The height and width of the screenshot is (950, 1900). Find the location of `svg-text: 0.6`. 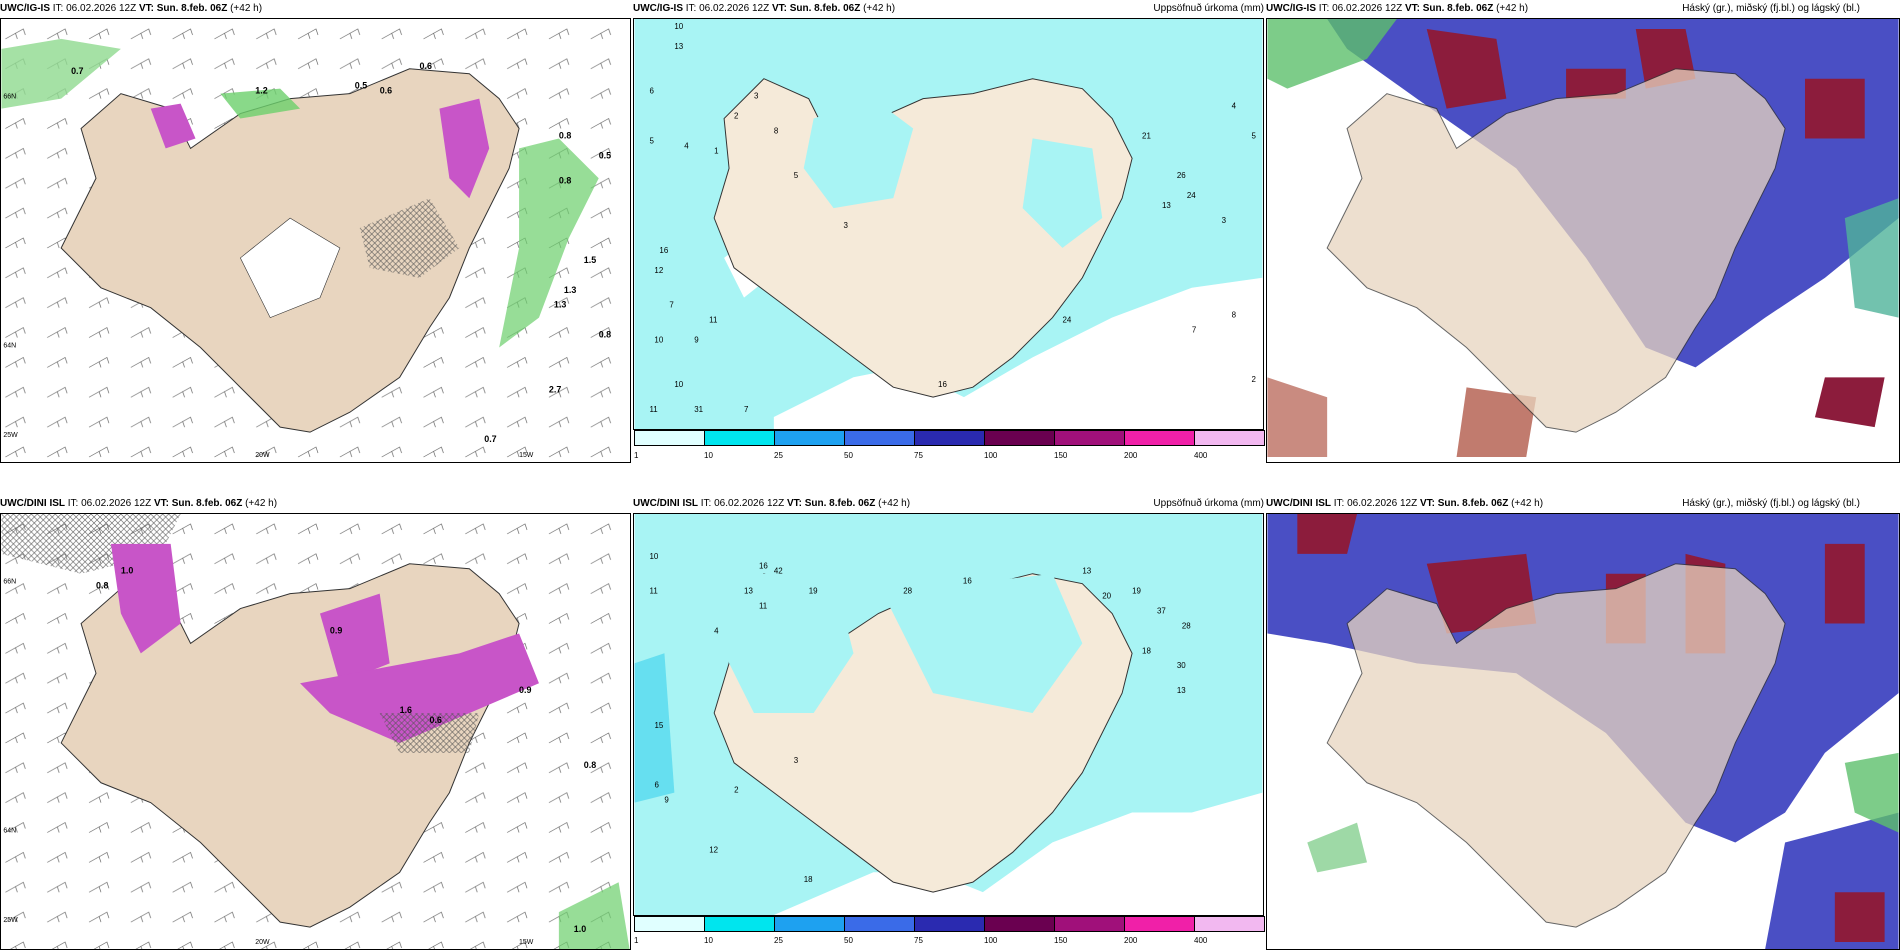

svg-text: 0.6 is located at coordinates (426, 66).